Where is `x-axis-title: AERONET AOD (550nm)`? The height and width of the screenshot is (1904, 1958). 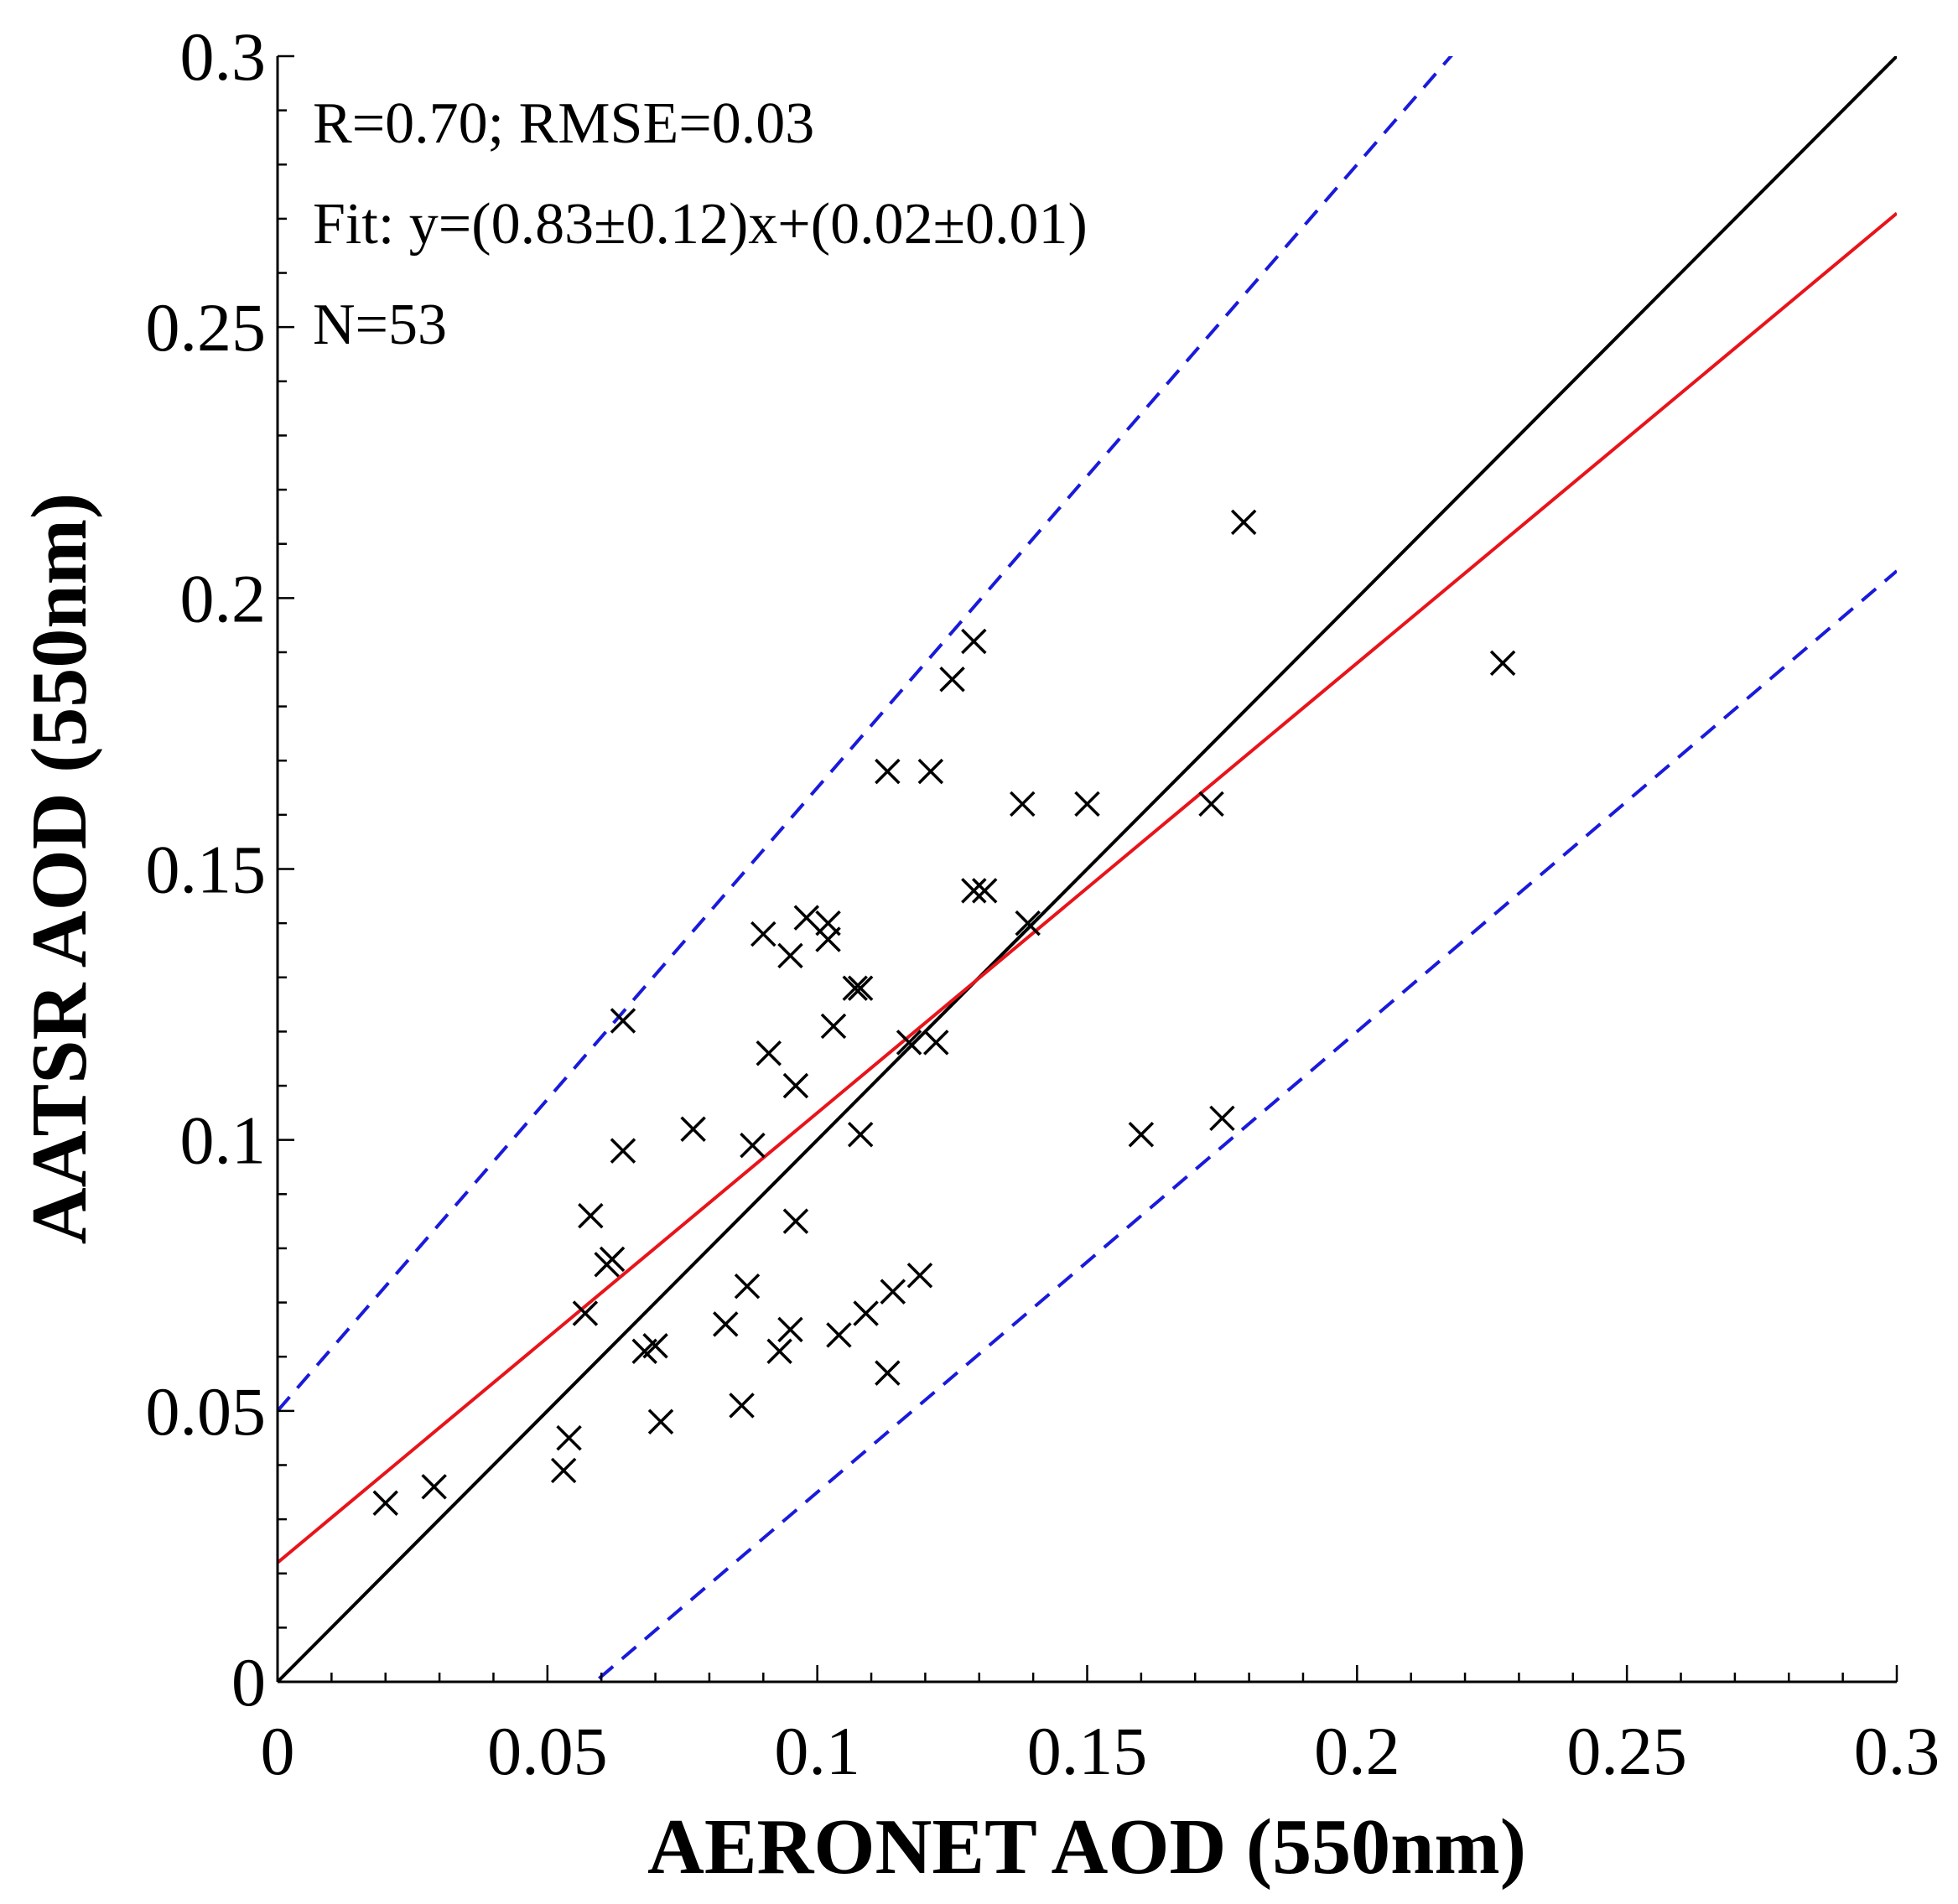
x-axis-title: AERONET AOD (550nm) is located at coordinates (1086, 1847).